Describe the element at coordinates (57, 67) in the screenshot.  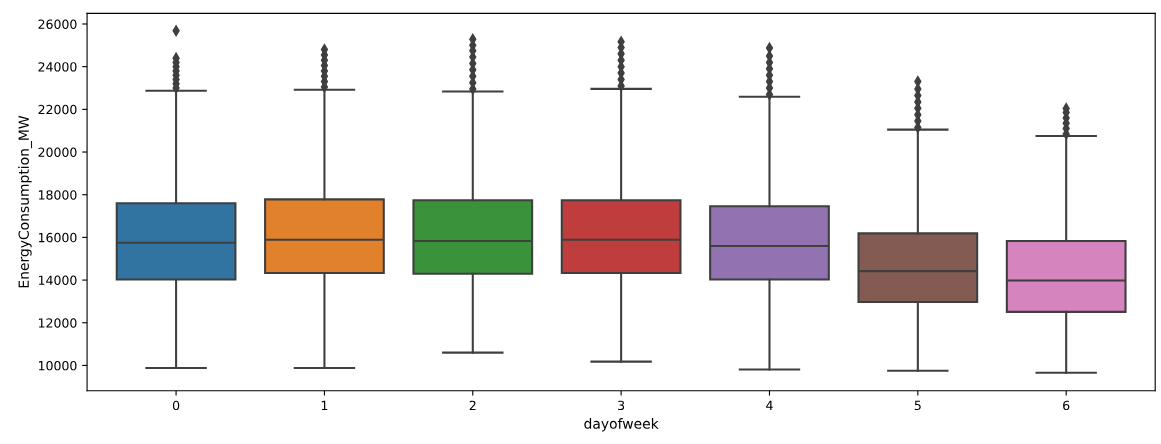
I see `y-tick-label: 24000` at that location.